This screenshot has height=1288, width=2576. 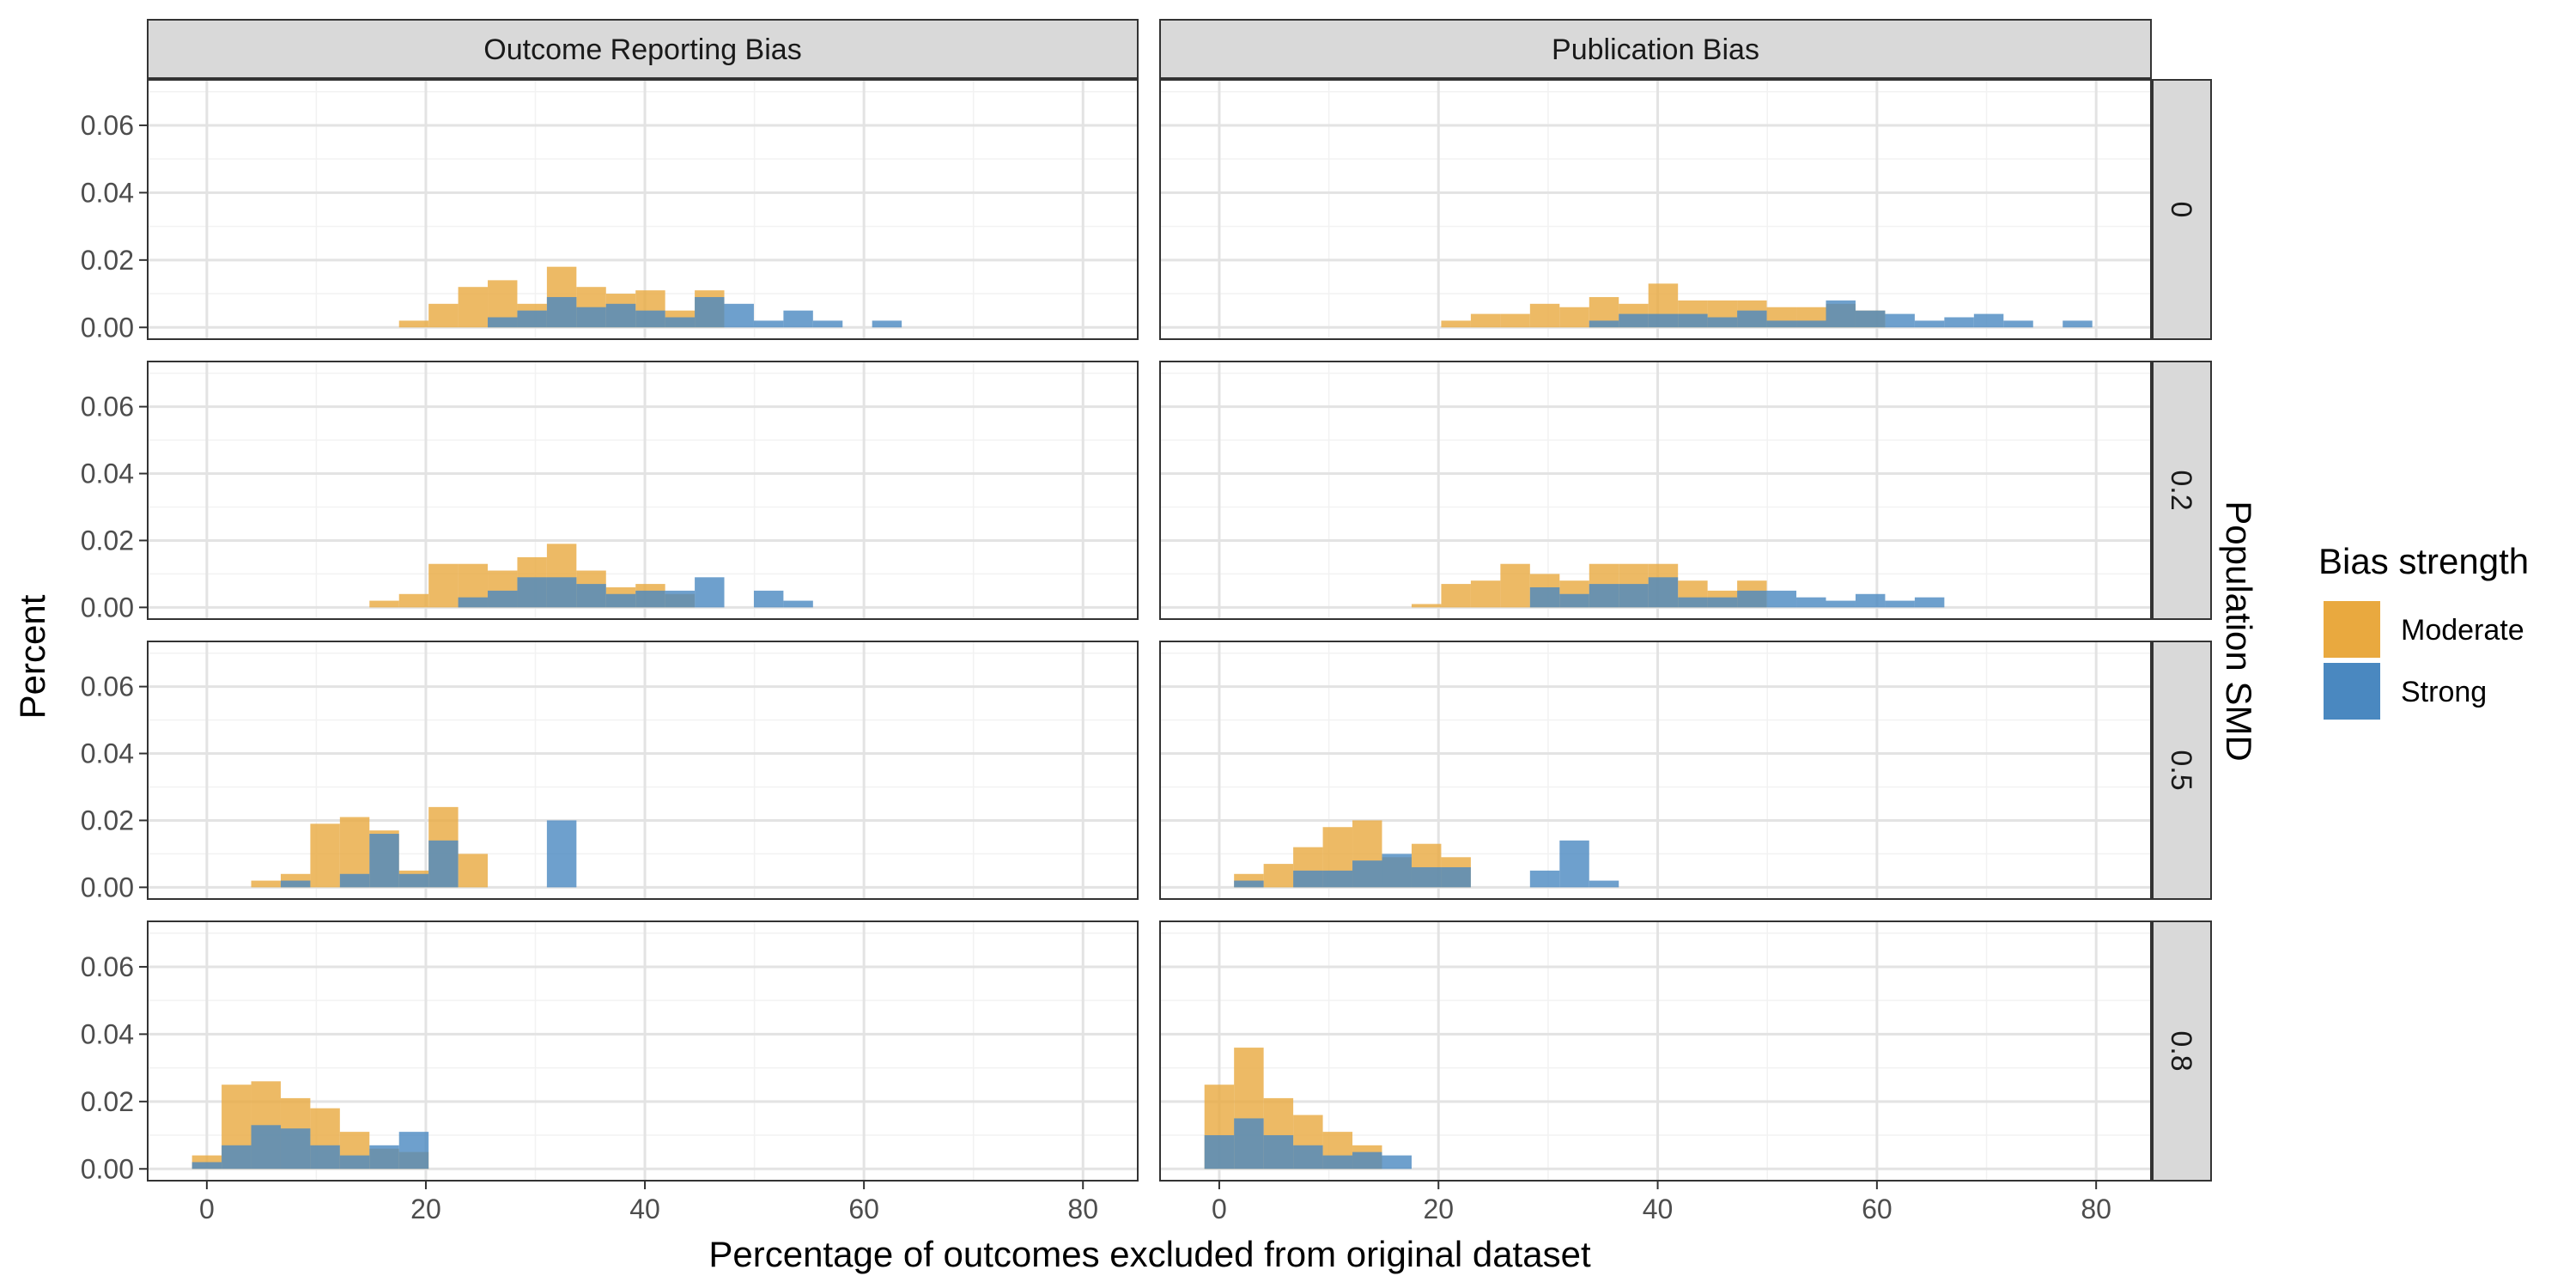 What do you see at coordinates (2444, 692) in the screenshot?
I see `legend-label-strong: Strong` at bounding box center [2444, 692].